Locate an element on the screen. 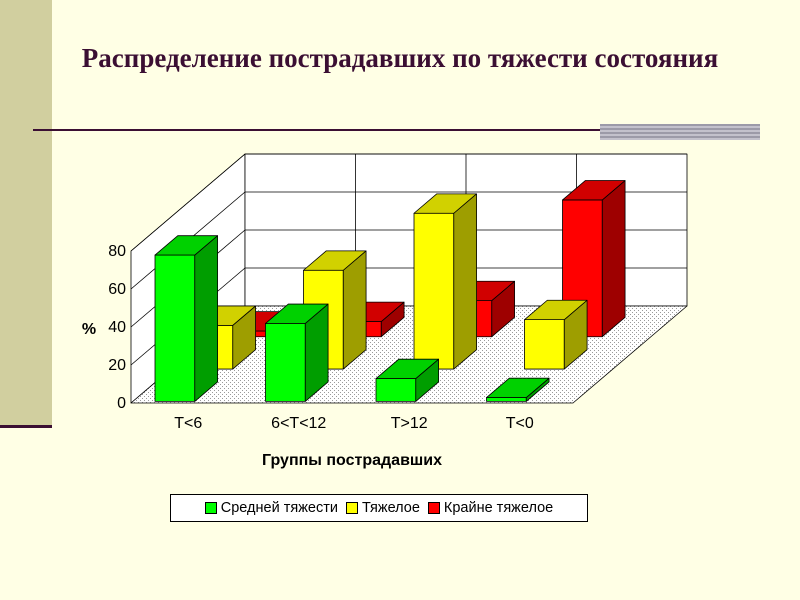  y-tick-label: 0 is located at coordinates (121, 403).